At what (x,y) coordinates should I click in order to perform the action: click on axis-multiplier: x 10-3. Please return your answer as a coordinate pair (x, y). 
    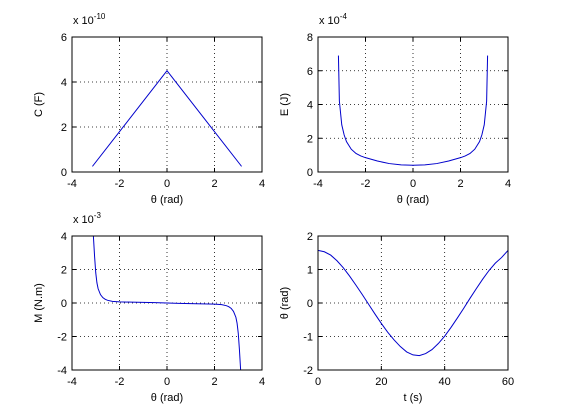
    Looking at the image, I should click on (87, 218).